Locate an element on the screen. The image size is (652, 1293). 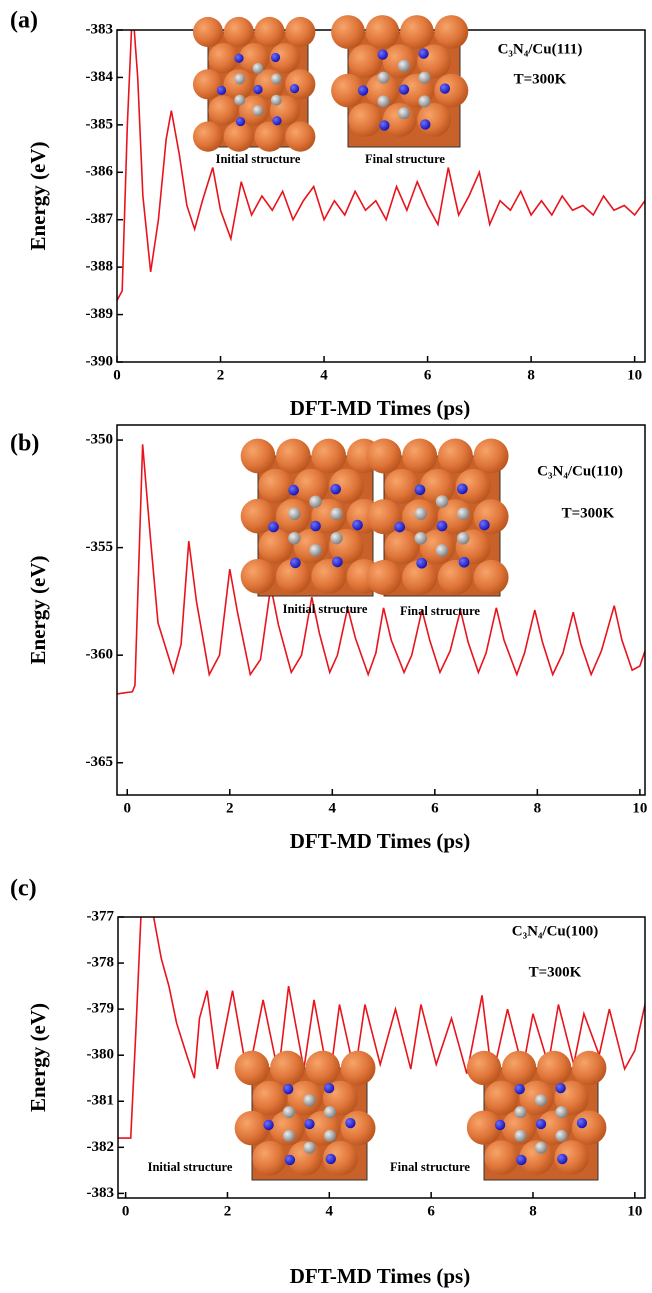
inset-caption: Initial structure is located at coordinates (258, 159).